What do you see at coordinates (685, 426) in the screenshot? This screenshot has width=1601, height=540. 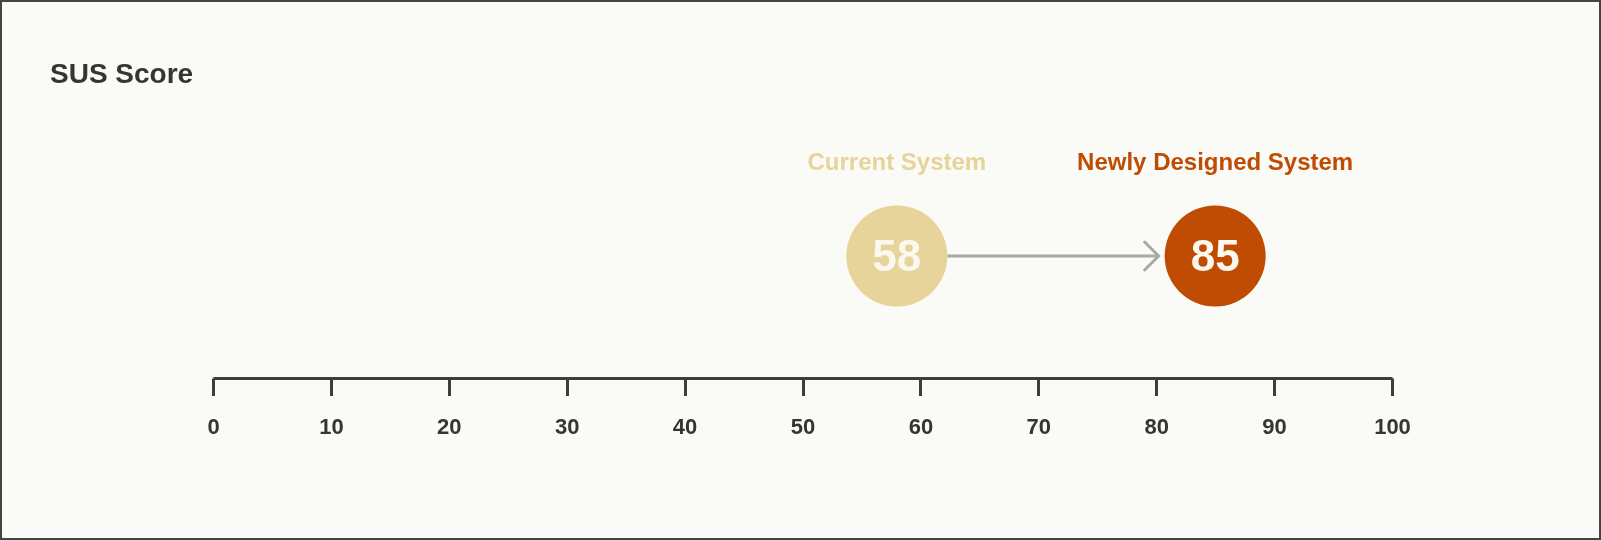 I see `x-tick-label: 40` at bounding box center [685, 426].